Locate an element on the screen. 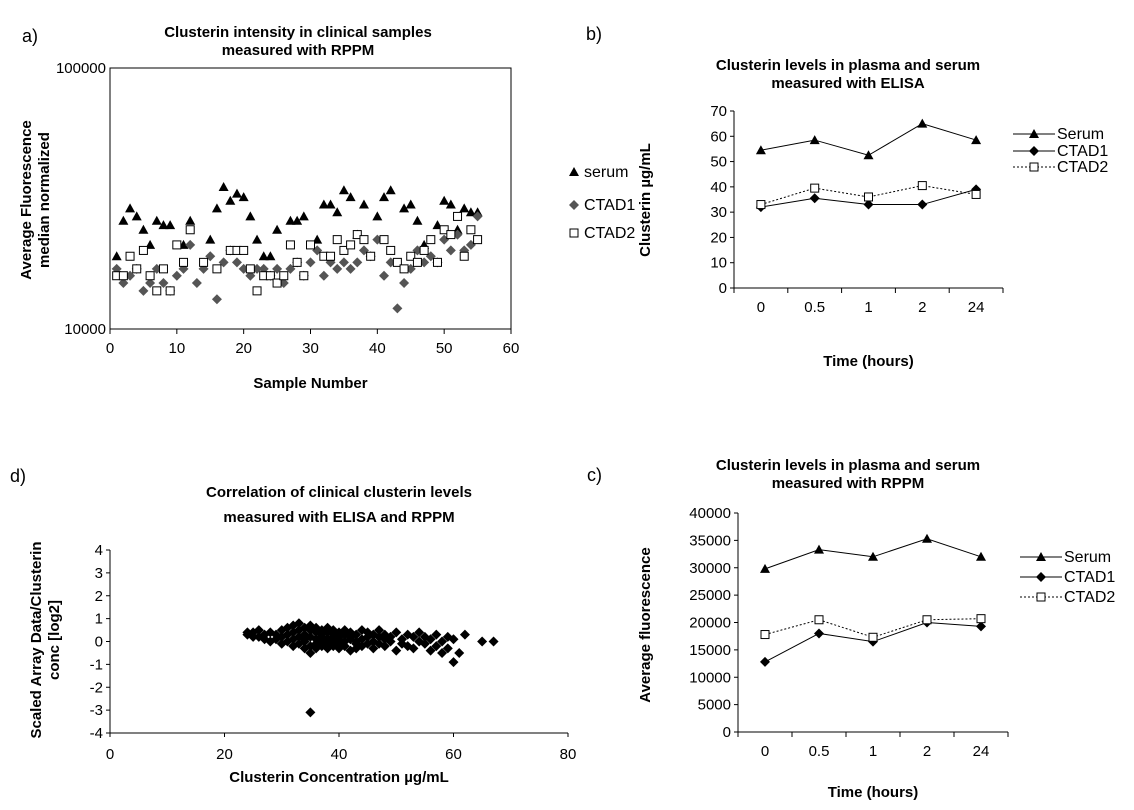 Image resolution: width=1134 pixels, height=810 pixels. panel-b-legend-CTAD1: CTAD1 is located at coordinates (1082, 151).